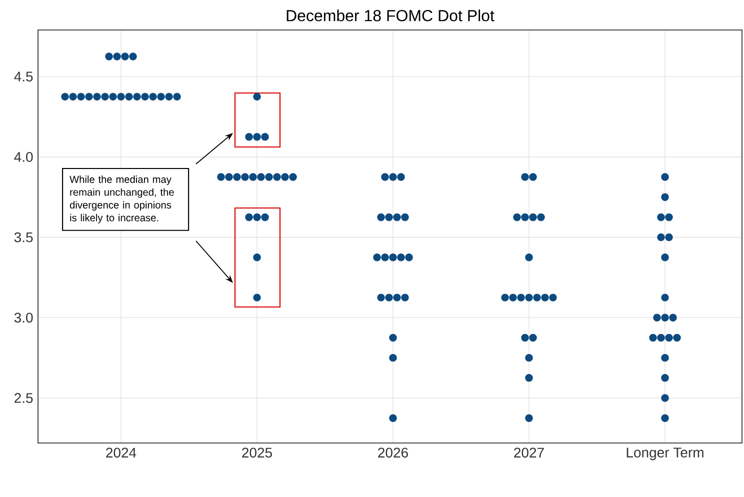 The height and width of the screenshot is (497, 744). What do you see at coordinates (23, 317) in the screenshot?
I see `y-tick-label: 3.0` at bounding box center [23, 317].